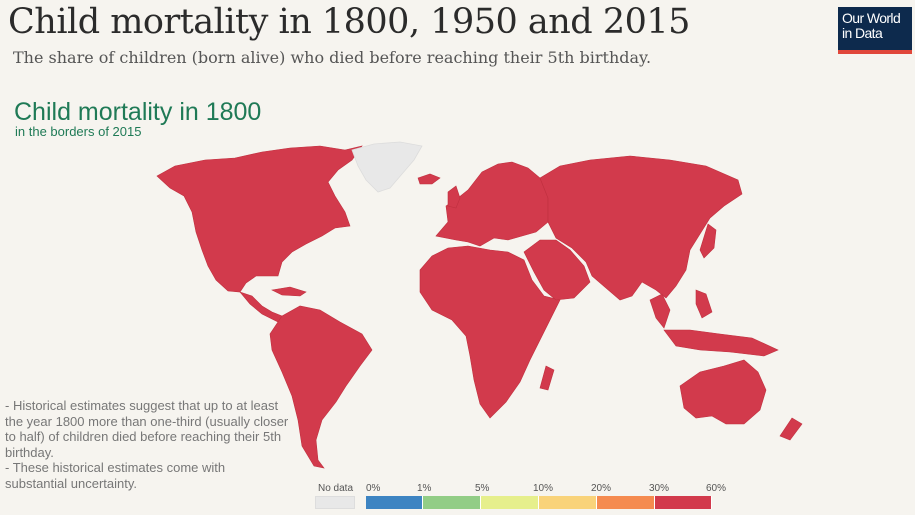 This screenshot has width=915, height=515. Describe the element at coordinates (659, 488) in the screenshot. I see `legend-tick-label: 30%` at that location.